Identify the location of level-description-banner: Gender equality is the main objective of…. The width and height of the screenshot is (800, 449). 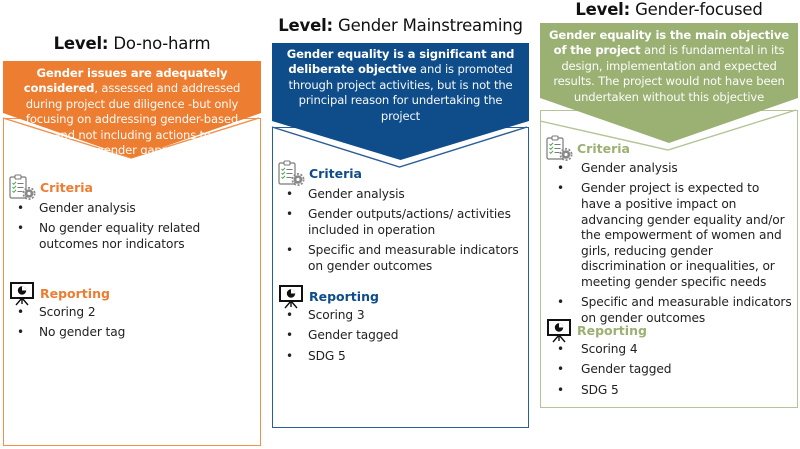
(669, 88).